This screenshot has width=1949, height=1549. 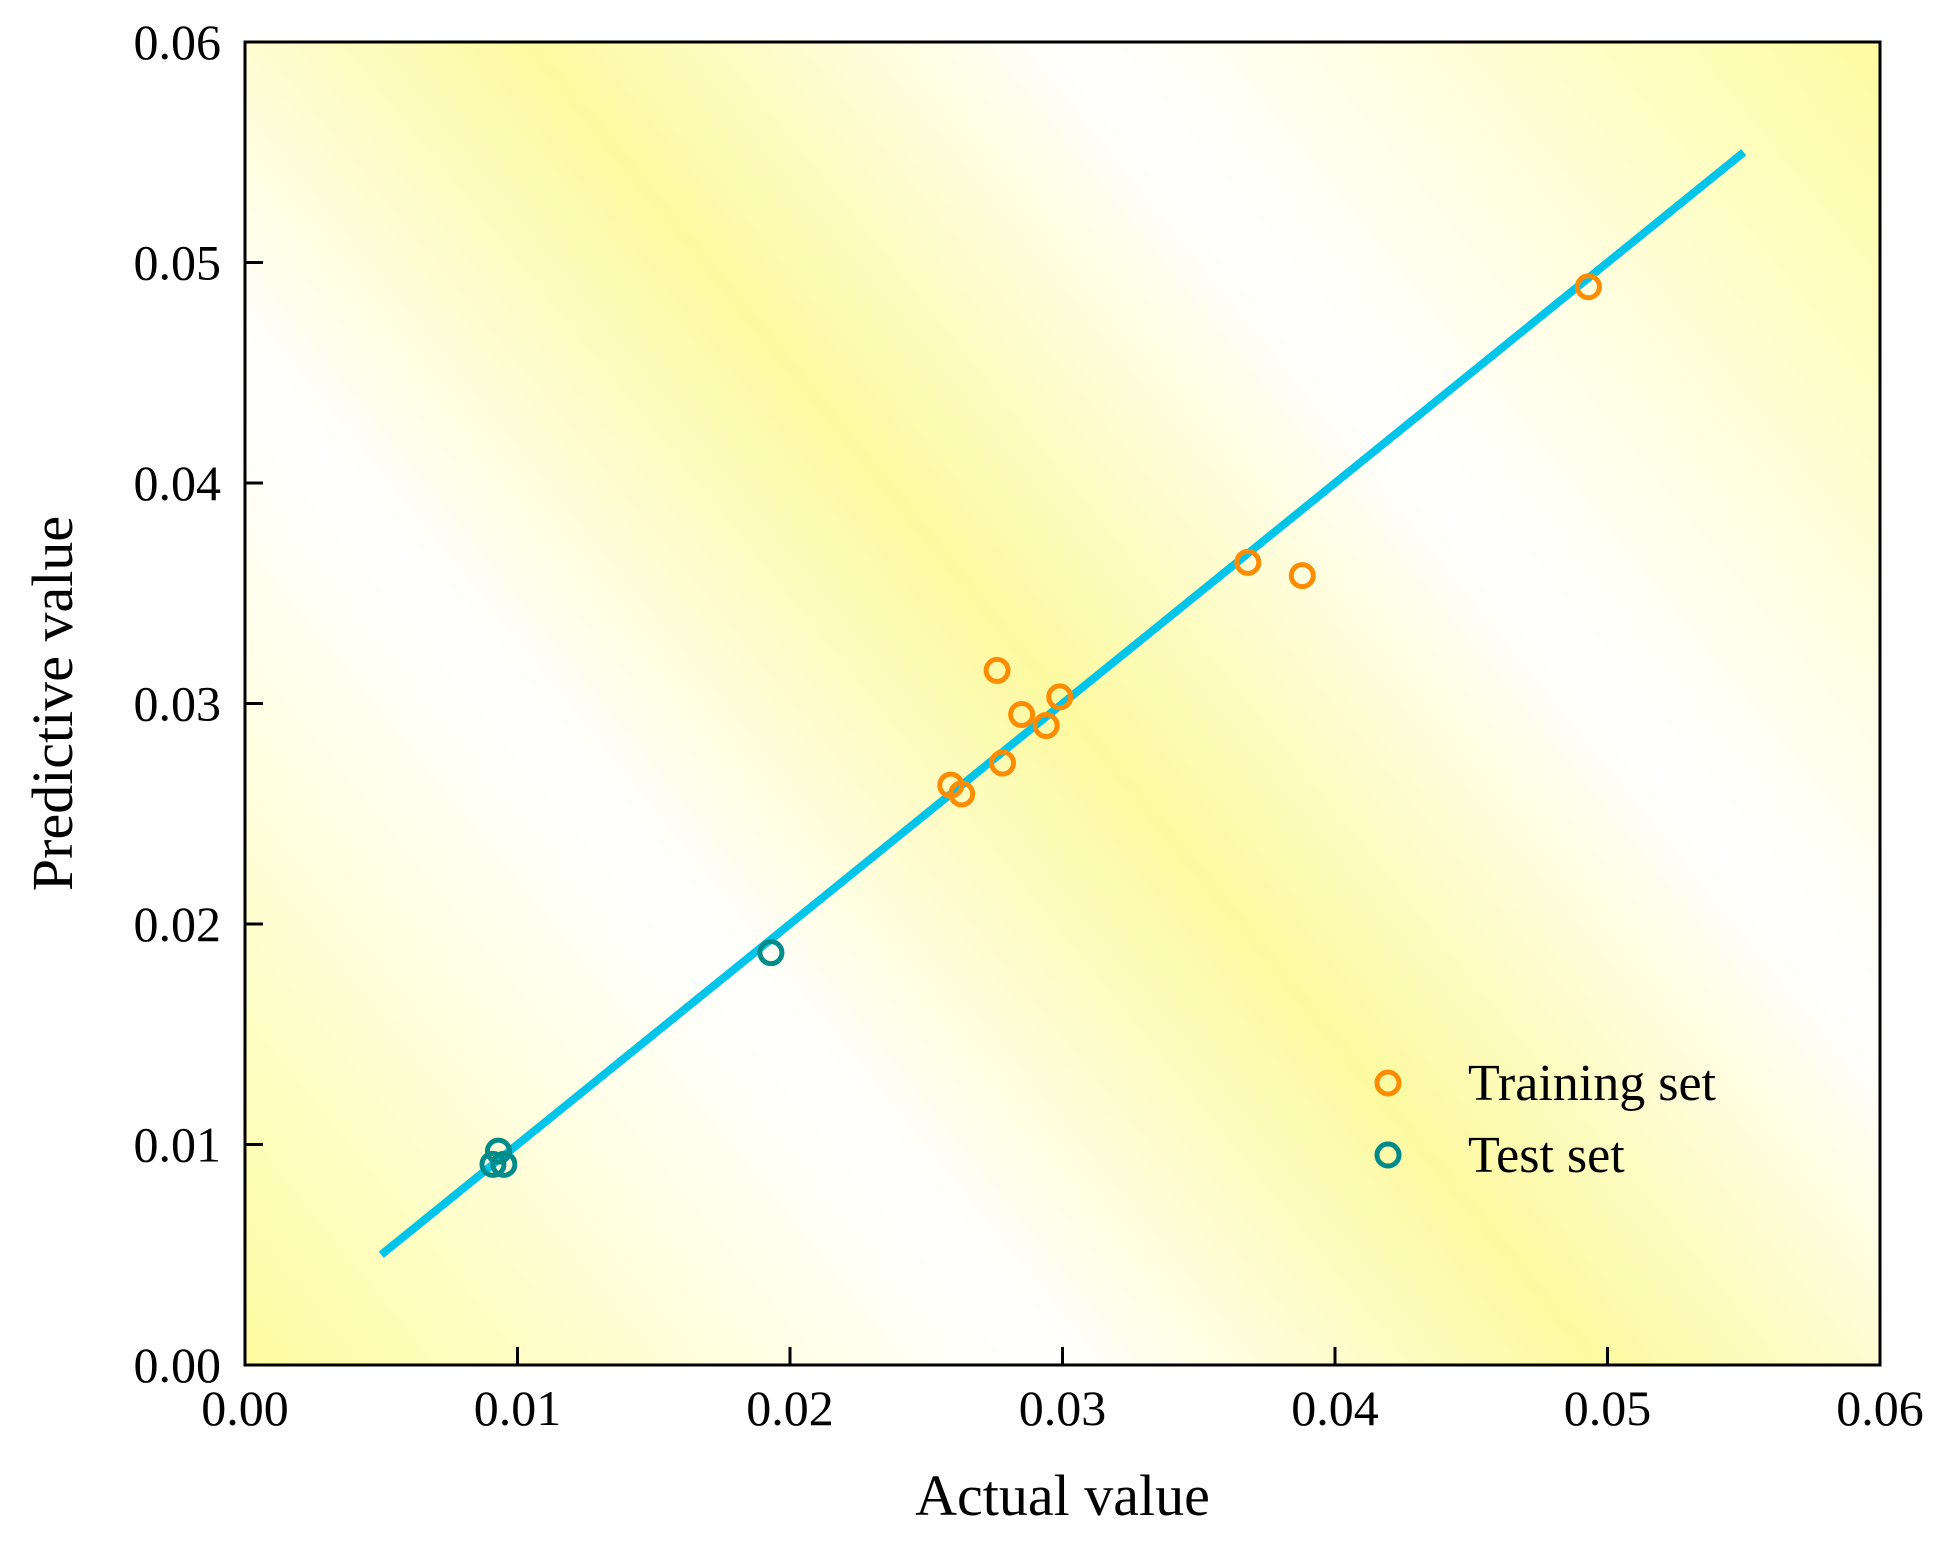 I want to click on x-tick-label: 0.04, so click(x=1335, y=1408).